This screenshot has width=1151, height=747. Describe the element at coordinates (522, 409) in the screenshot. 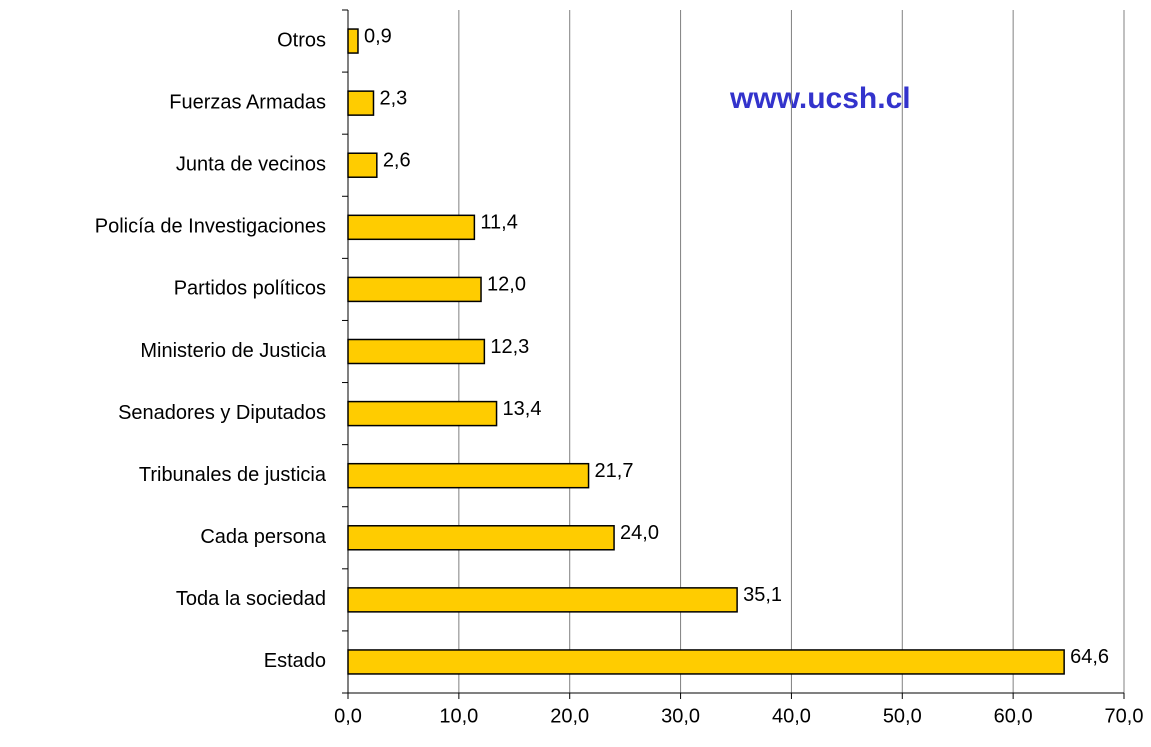

I see `value-label: 13,4` at that location.